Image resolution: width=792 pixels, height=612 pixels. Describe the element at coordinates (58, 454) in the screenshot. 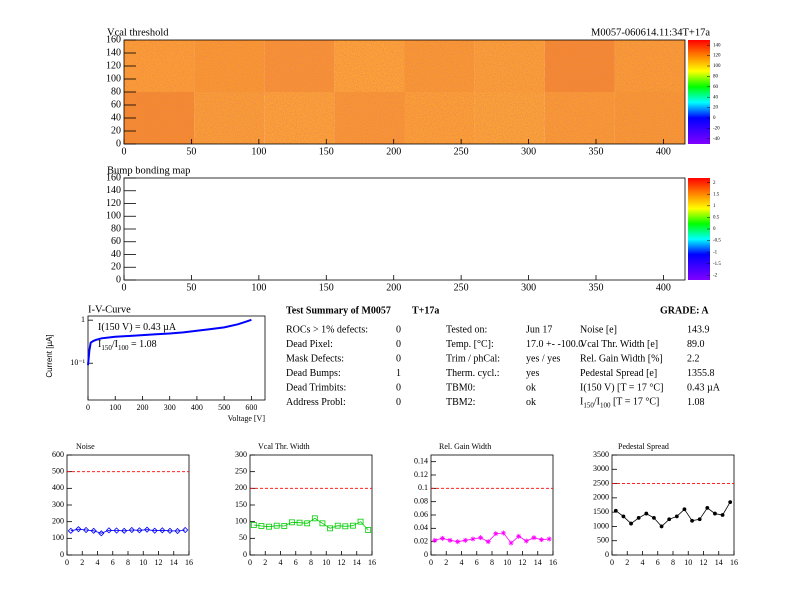

I see `y-tick-label: 600` at that location.